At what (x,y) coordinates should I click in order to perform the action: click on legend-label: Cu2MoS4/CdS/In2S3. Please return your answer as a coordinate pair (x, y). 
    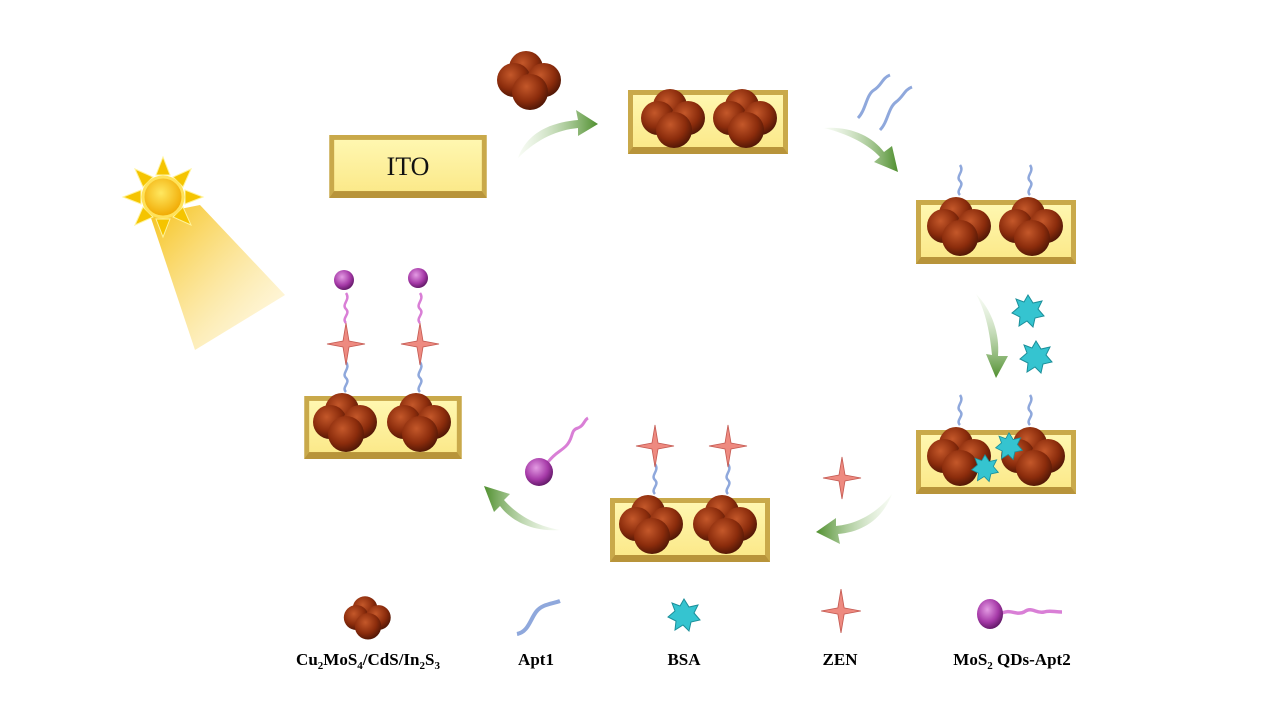
    Looking at the image, I should click on (368, 661).